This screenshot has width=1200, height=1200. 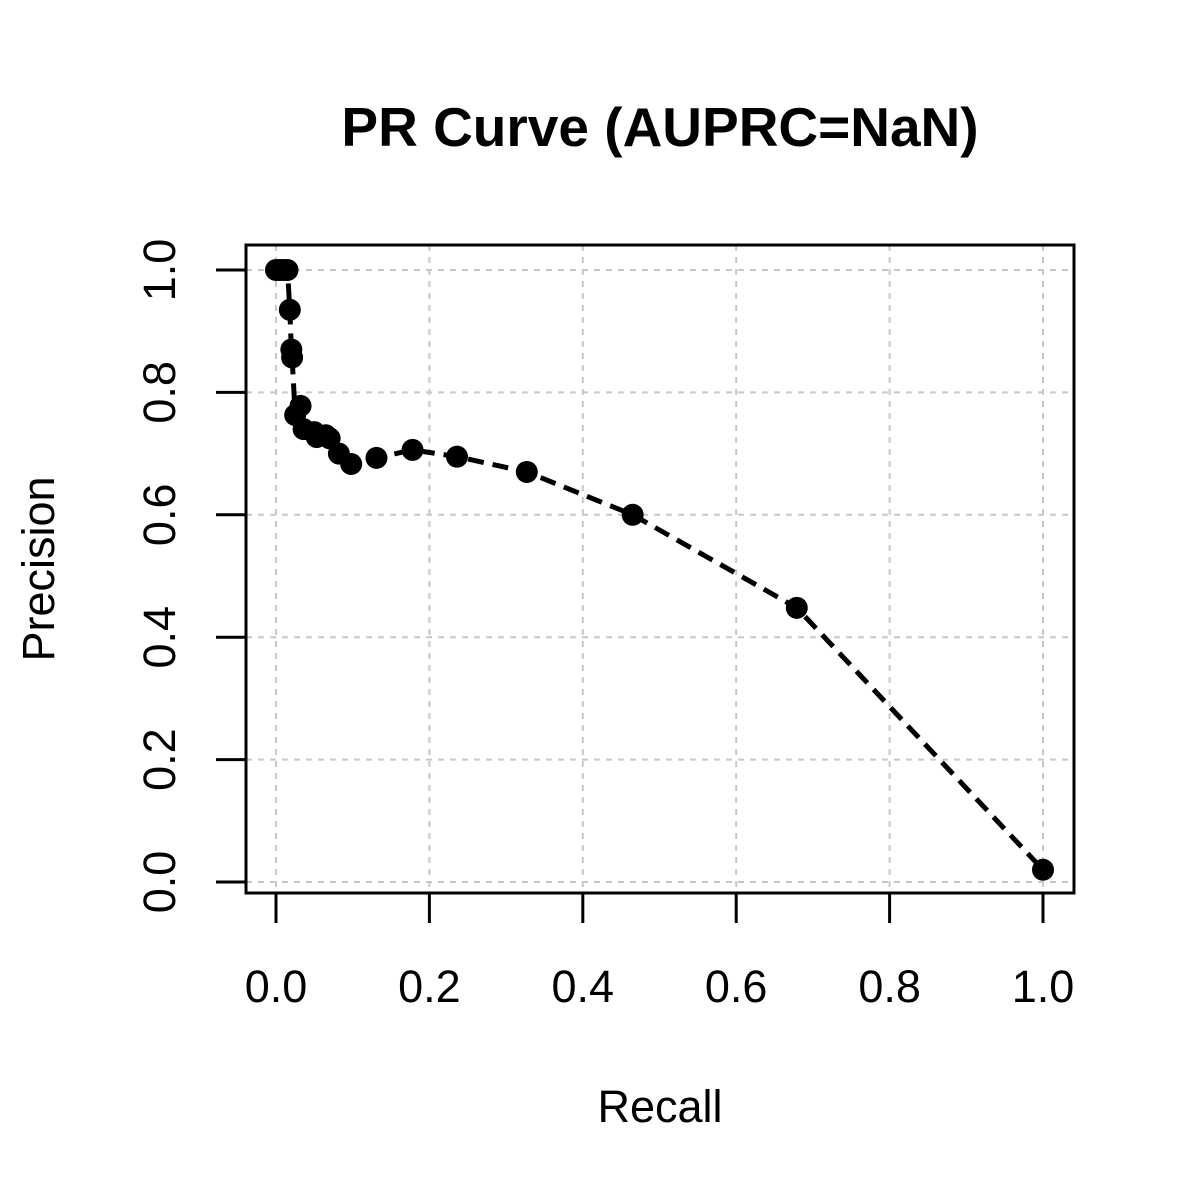 What do you see at coordinates (276, 986) in the screenshot?
I see `x-tick-label: 0.0` at bounding box center [276, 986].